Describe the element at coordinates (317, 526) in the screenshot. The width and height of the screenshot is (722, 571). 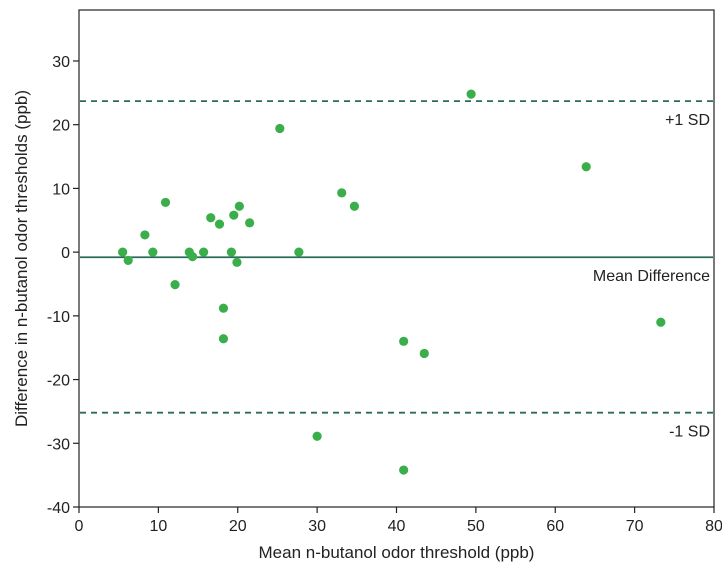
I see `x-tick-label: 30` at that location.